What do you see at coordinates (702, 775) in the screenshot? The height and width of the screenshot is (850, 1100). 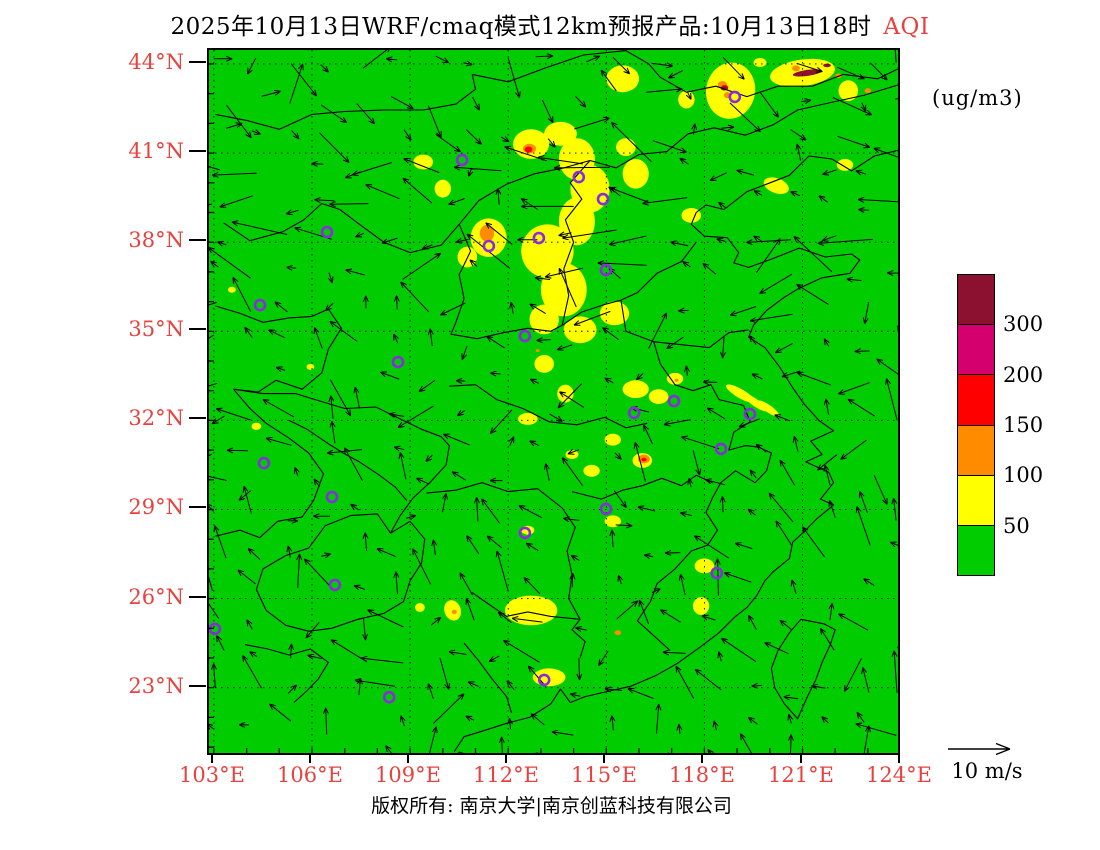 I see `lon-tick-label: 118°E` at bounding box center [702, 775].